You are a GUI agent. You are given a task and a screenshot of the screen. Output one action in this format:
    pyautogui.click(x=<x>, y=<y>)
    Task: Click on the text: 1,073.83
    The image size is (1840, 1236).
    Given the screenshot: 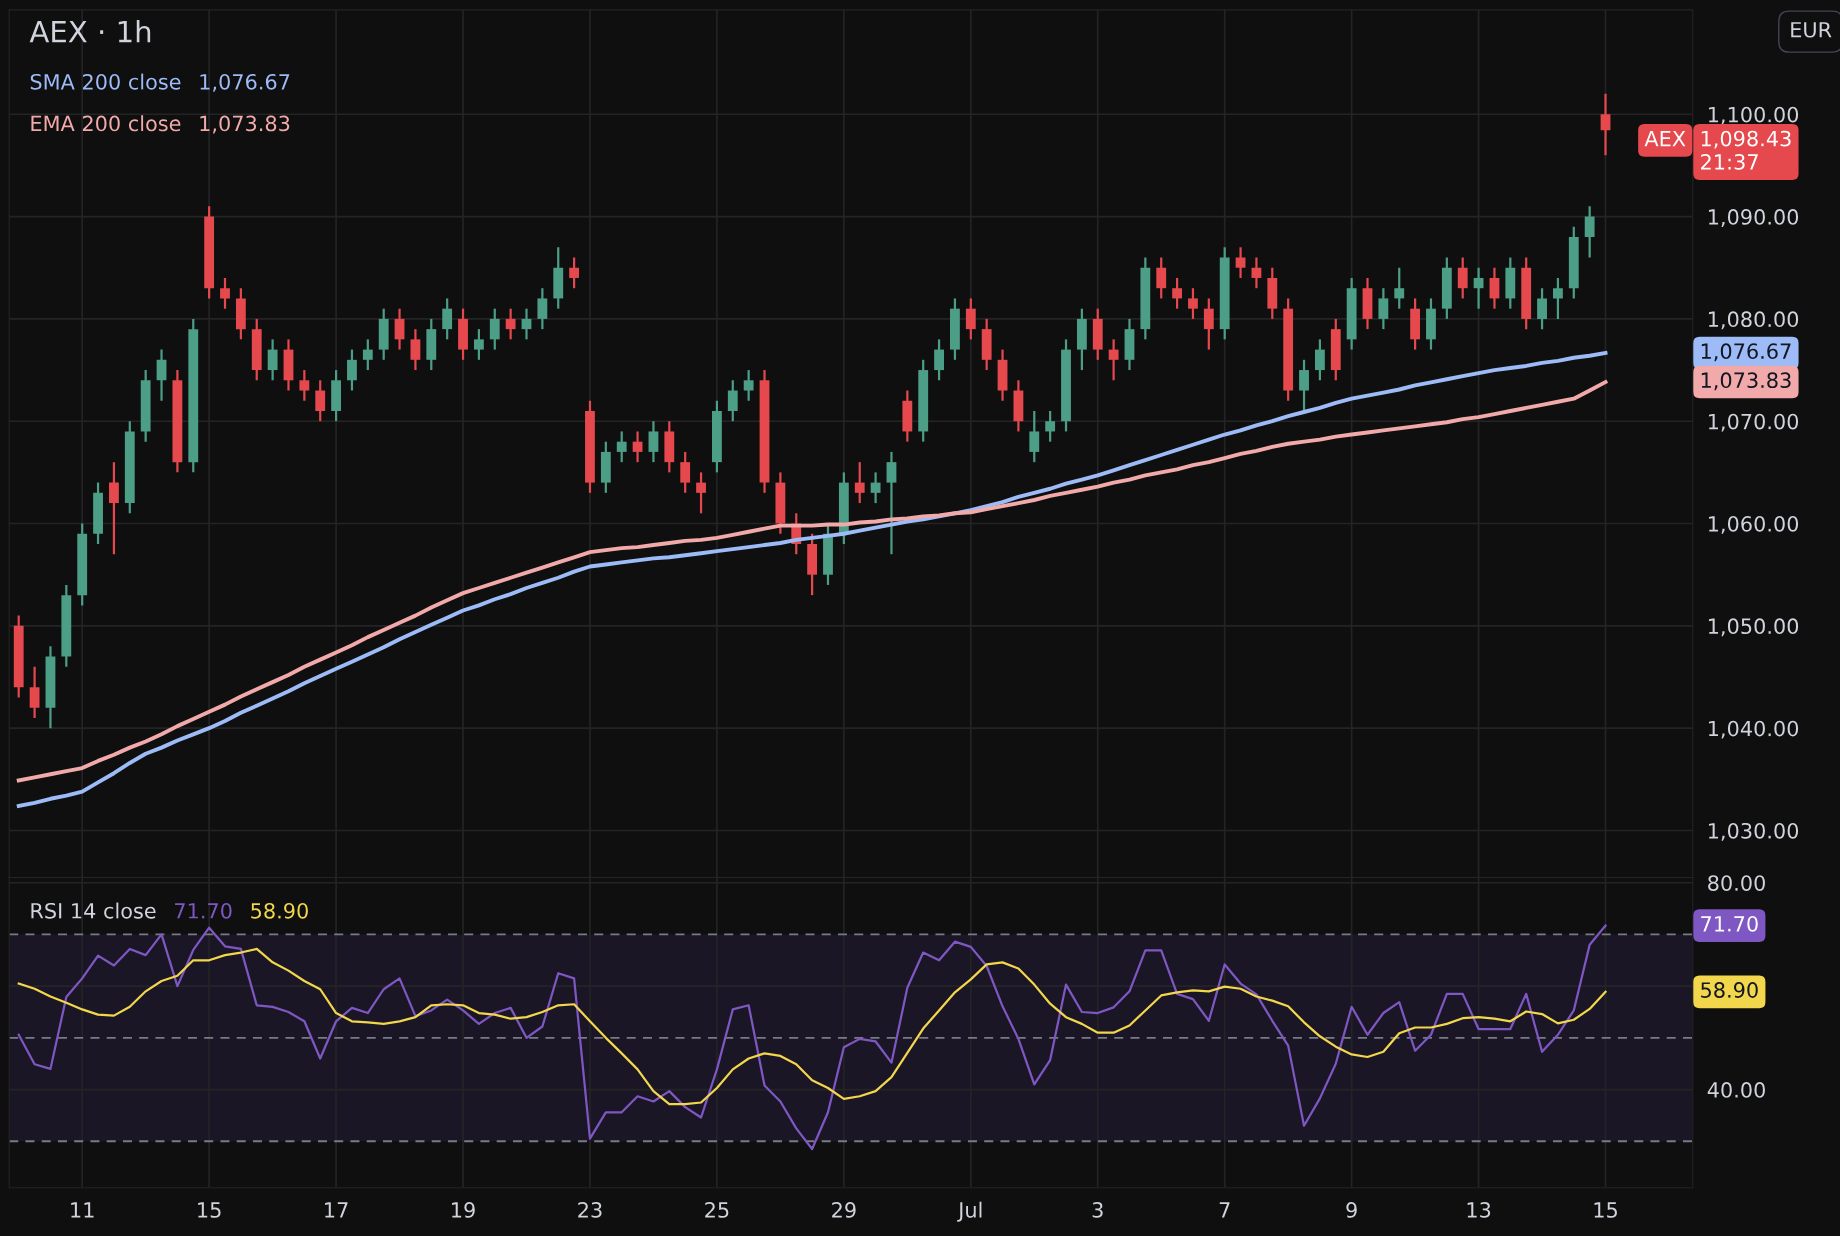 What is the action you would take?
    pyautogui.click(x=1746, y=381)
    